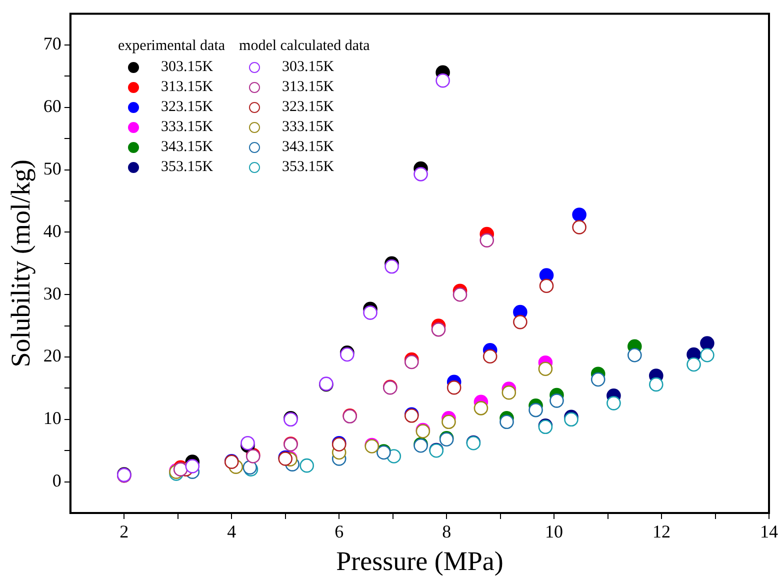 The height and width of the screenshot is (581, 781). What do you see at coordinates (661, 532) in the screenshot?
I see `x-tick-label: 12` at bounding box center [661, 532].